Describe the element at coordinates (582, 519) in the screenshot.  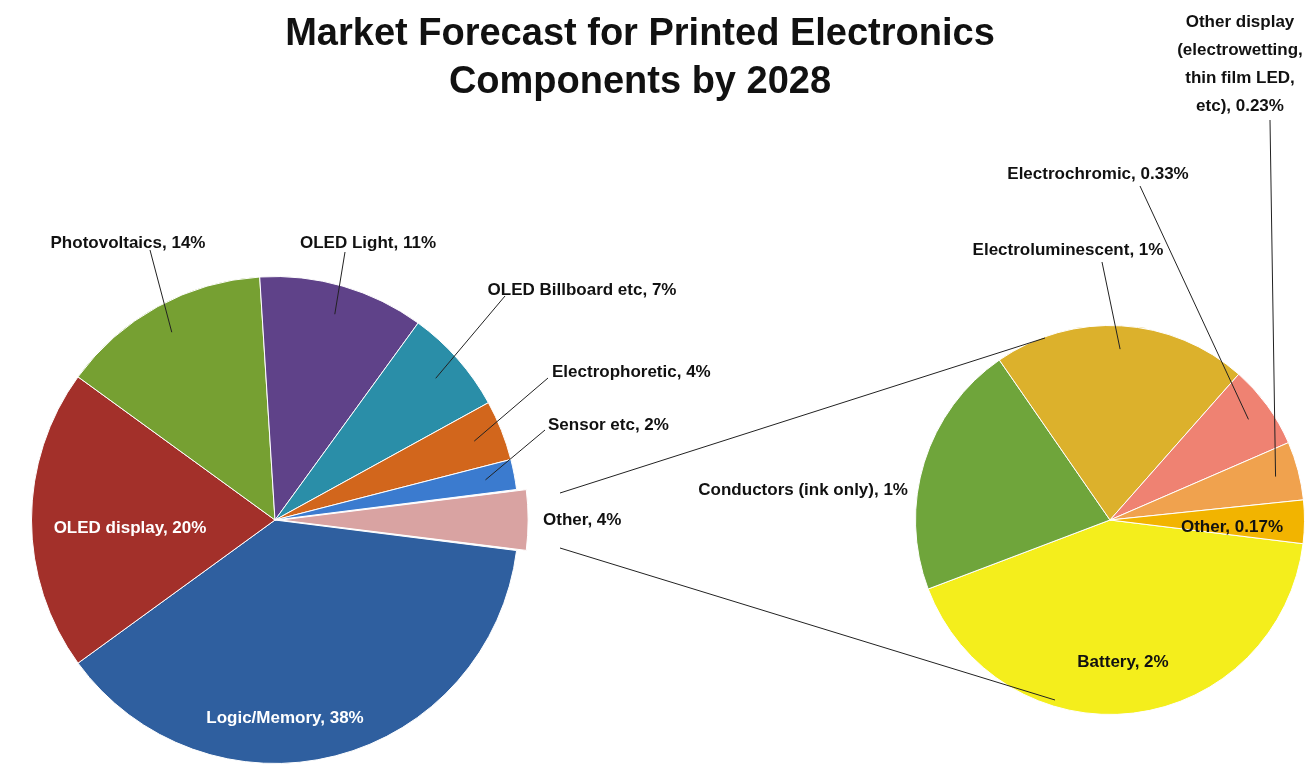
I see `slice-label: Other, 4%` at that location.